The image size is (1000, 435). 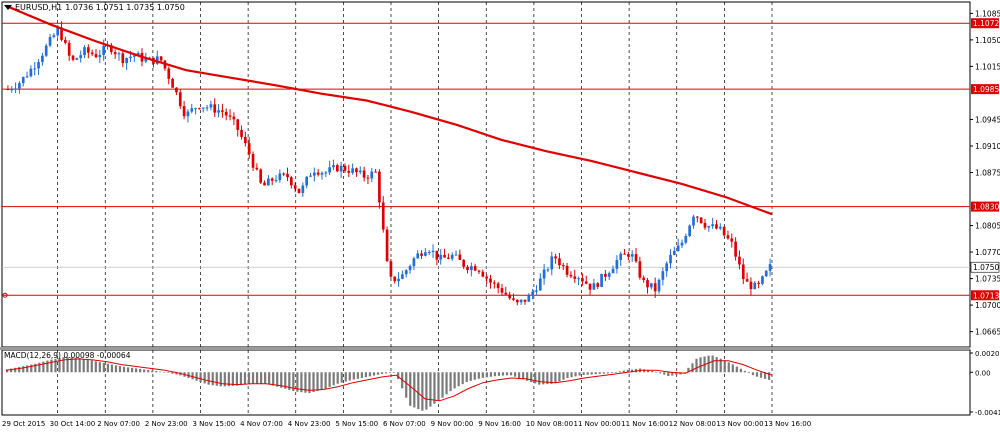 What do you see at coordinates (389, 380) in the screenshot?
I see `macd-signal-line` at bounding box center [389, 380].